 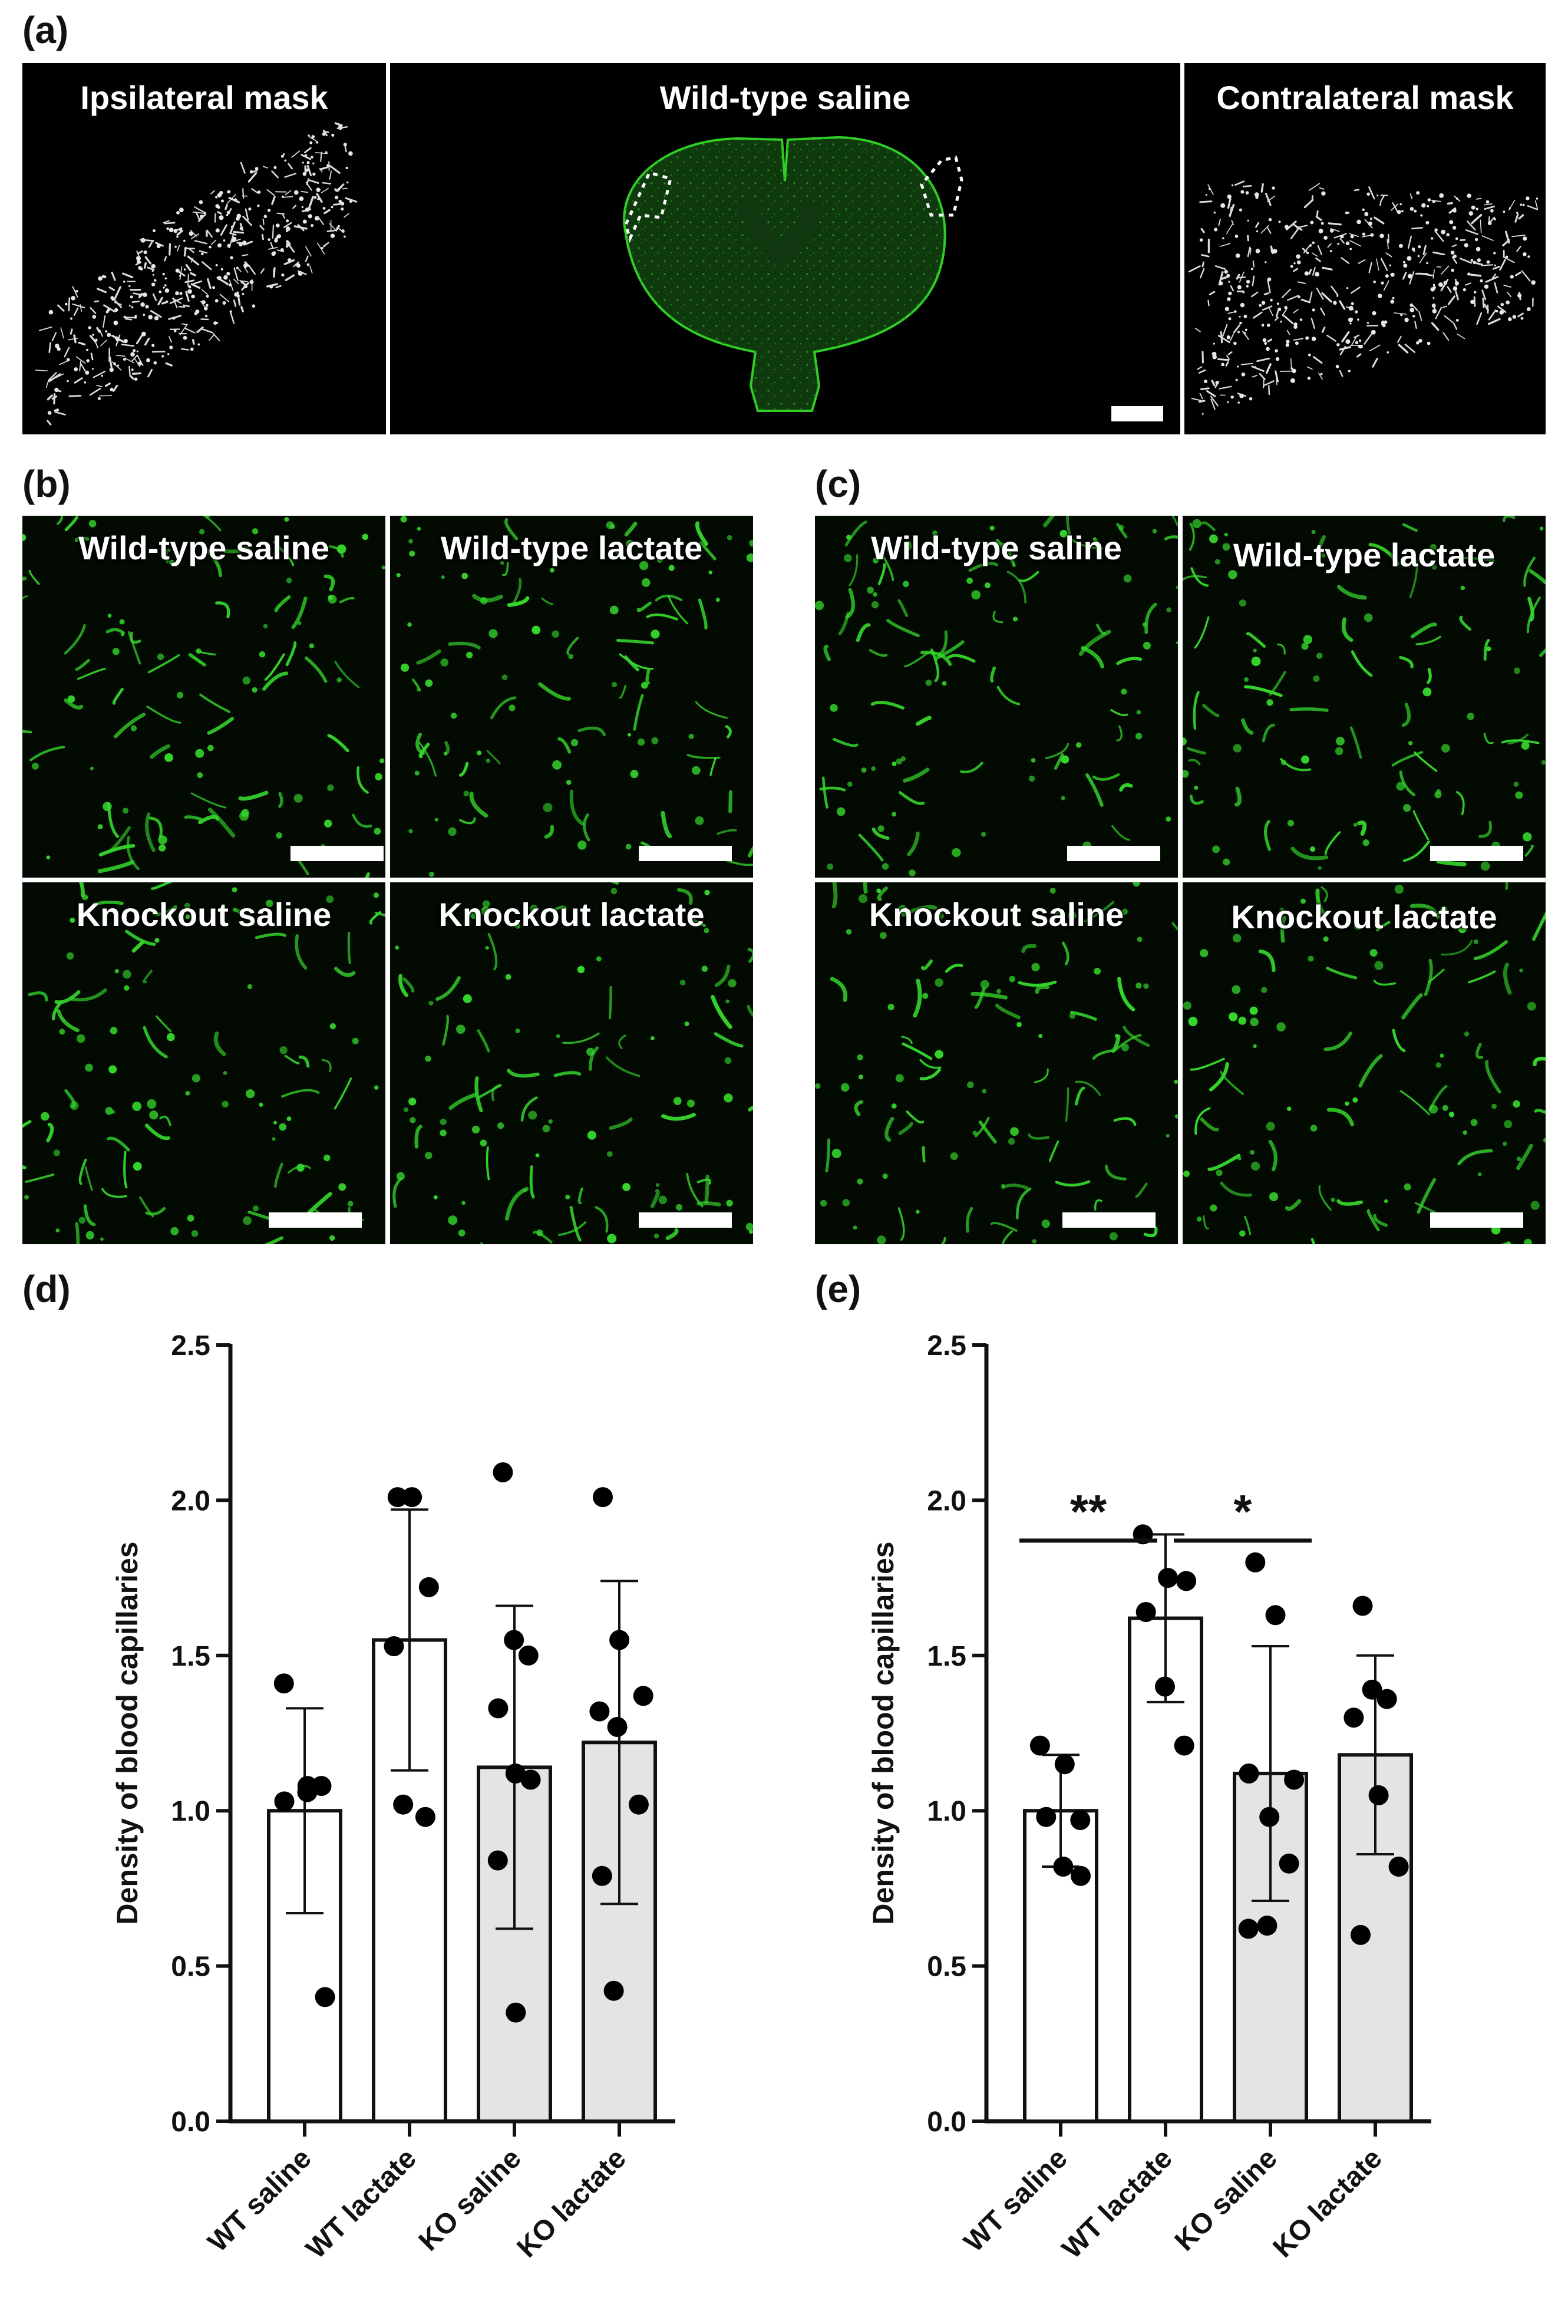 I want to click on c-knockout-lactate-image: Knockout lactate, so click(x=1364, y=1063).